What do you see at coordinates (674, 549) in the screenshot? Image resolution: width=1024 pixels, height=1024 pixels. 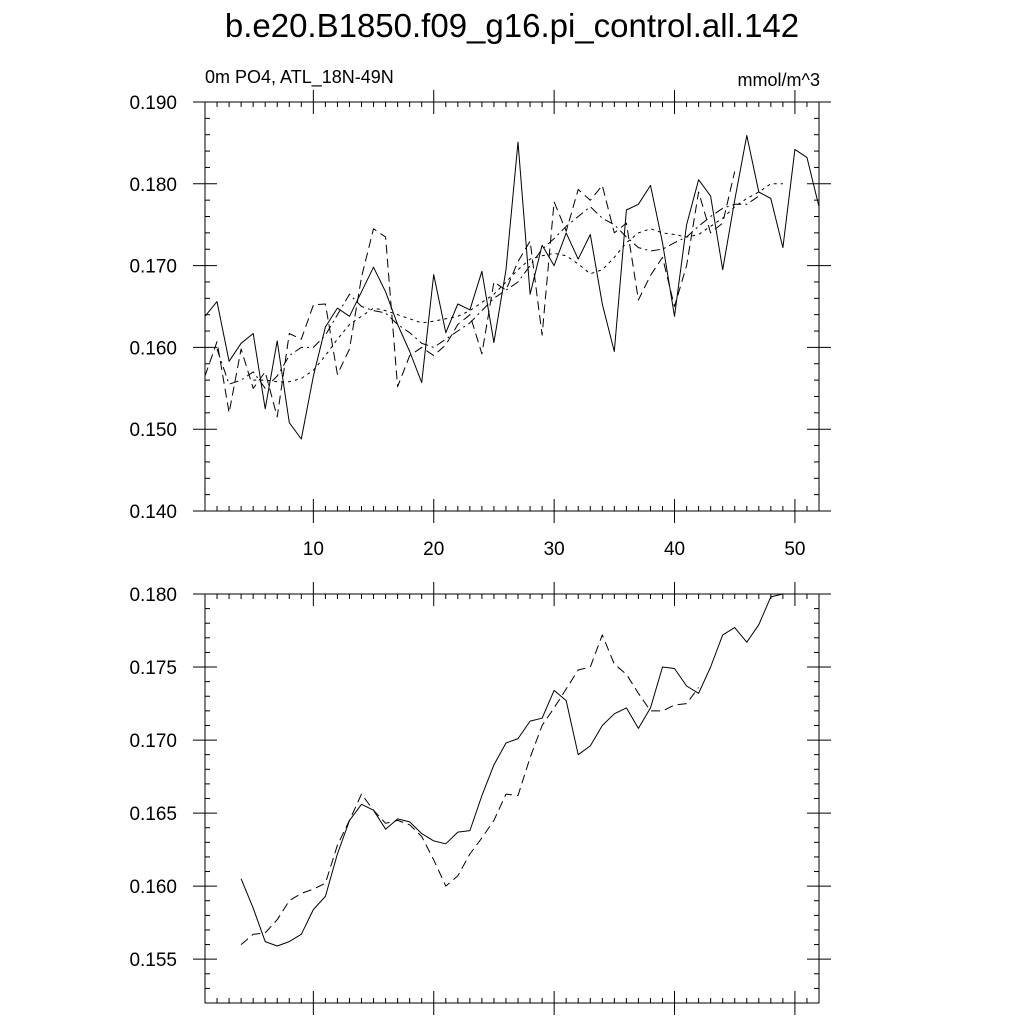 I see `x-tick-label: 40` at bounding box center [674, 549].